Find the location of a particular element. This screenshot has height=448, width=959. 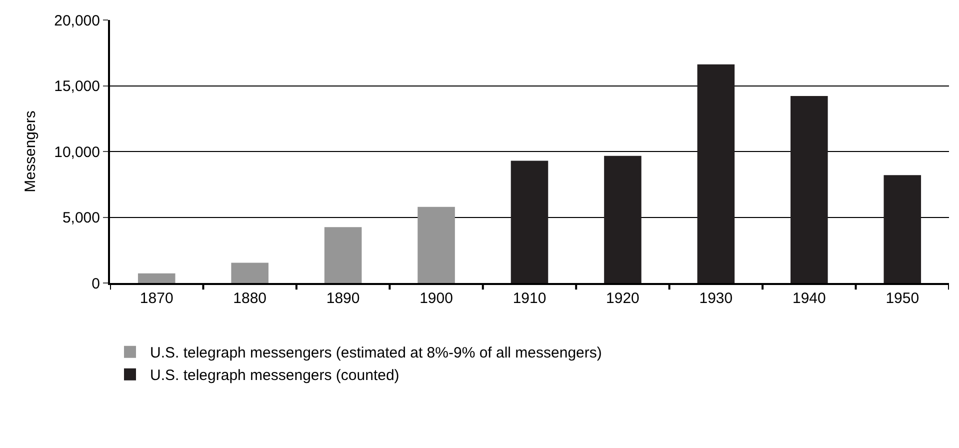

y-tick-label: 5,000 is located at coordinates (81, 218).